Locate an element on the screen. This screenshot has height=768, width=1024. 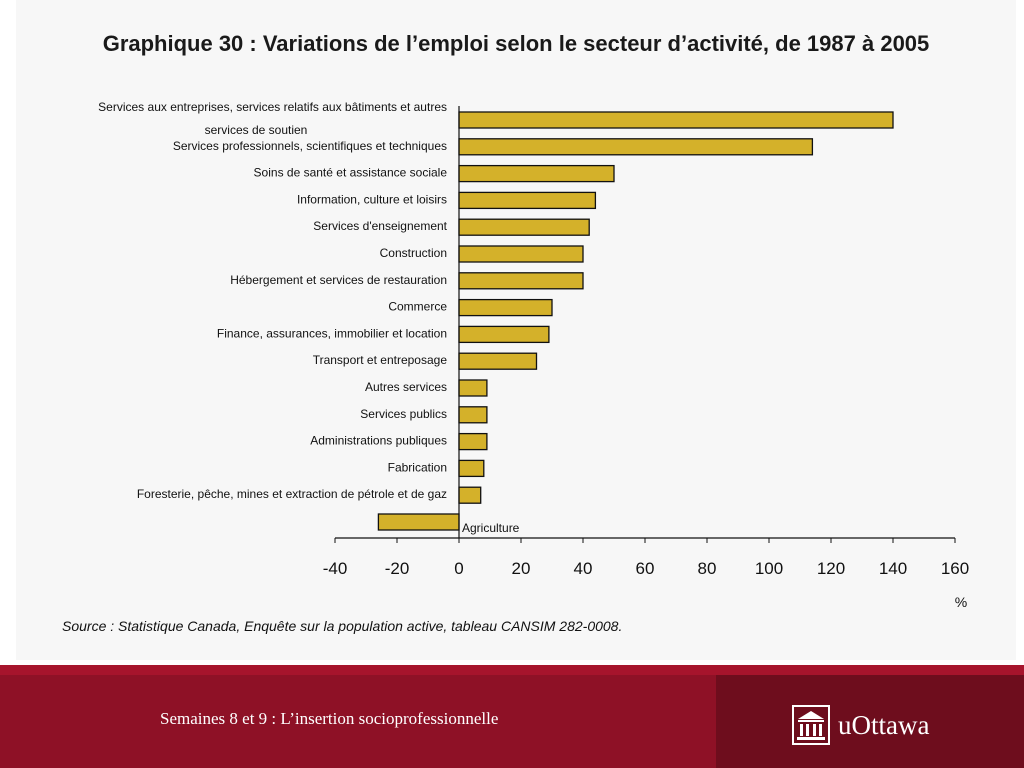
x-tick-label: 60 is located at coordinates (645, 568).